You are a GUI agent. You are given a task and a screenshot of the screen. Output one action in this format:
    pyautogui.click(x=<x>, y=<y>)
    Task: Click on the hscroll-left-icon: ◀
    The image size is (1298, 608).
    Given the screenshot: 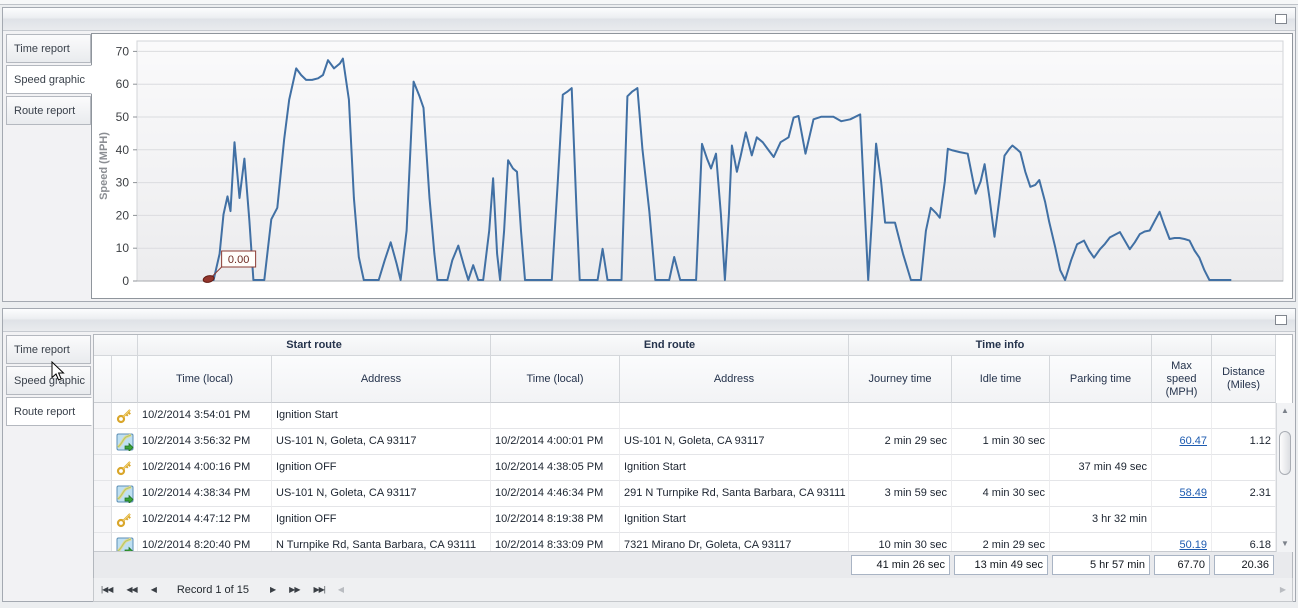 What is the action you would take?
    pyautogui.click(x=341, y=589)
    